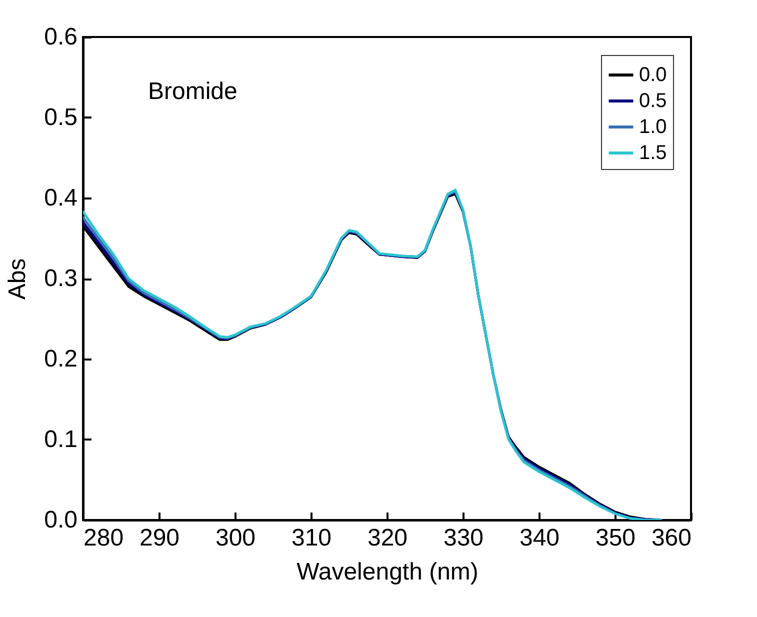 The width and height of the screenshot is (757, 617). What do you see at coordinates (61, 37) in the screenshot?
I see `y-tick-label: 0.6` at bounding box center [61, 37].